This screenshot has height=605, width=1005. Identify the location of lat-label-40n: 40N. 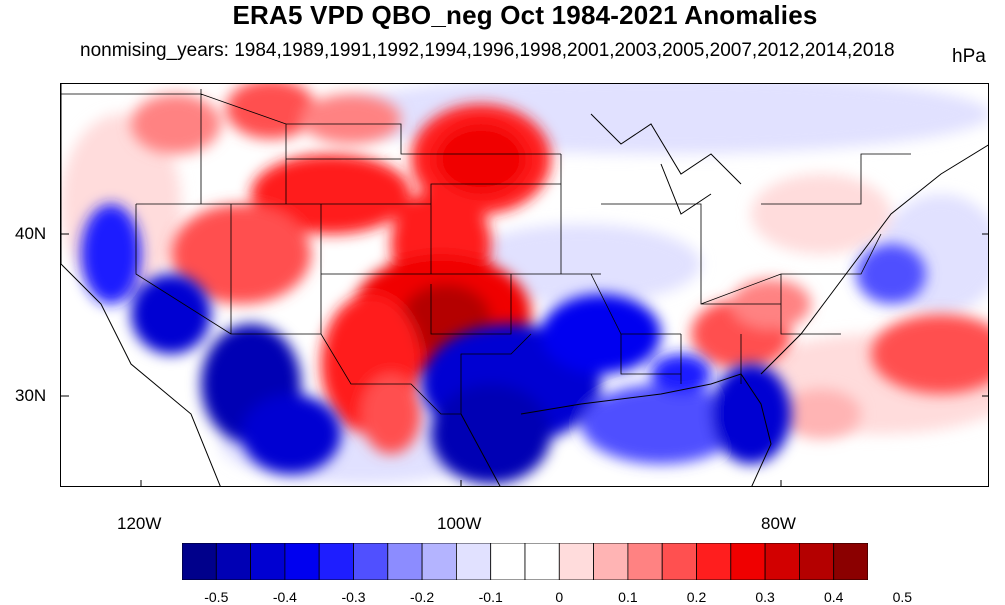
(31, 233).